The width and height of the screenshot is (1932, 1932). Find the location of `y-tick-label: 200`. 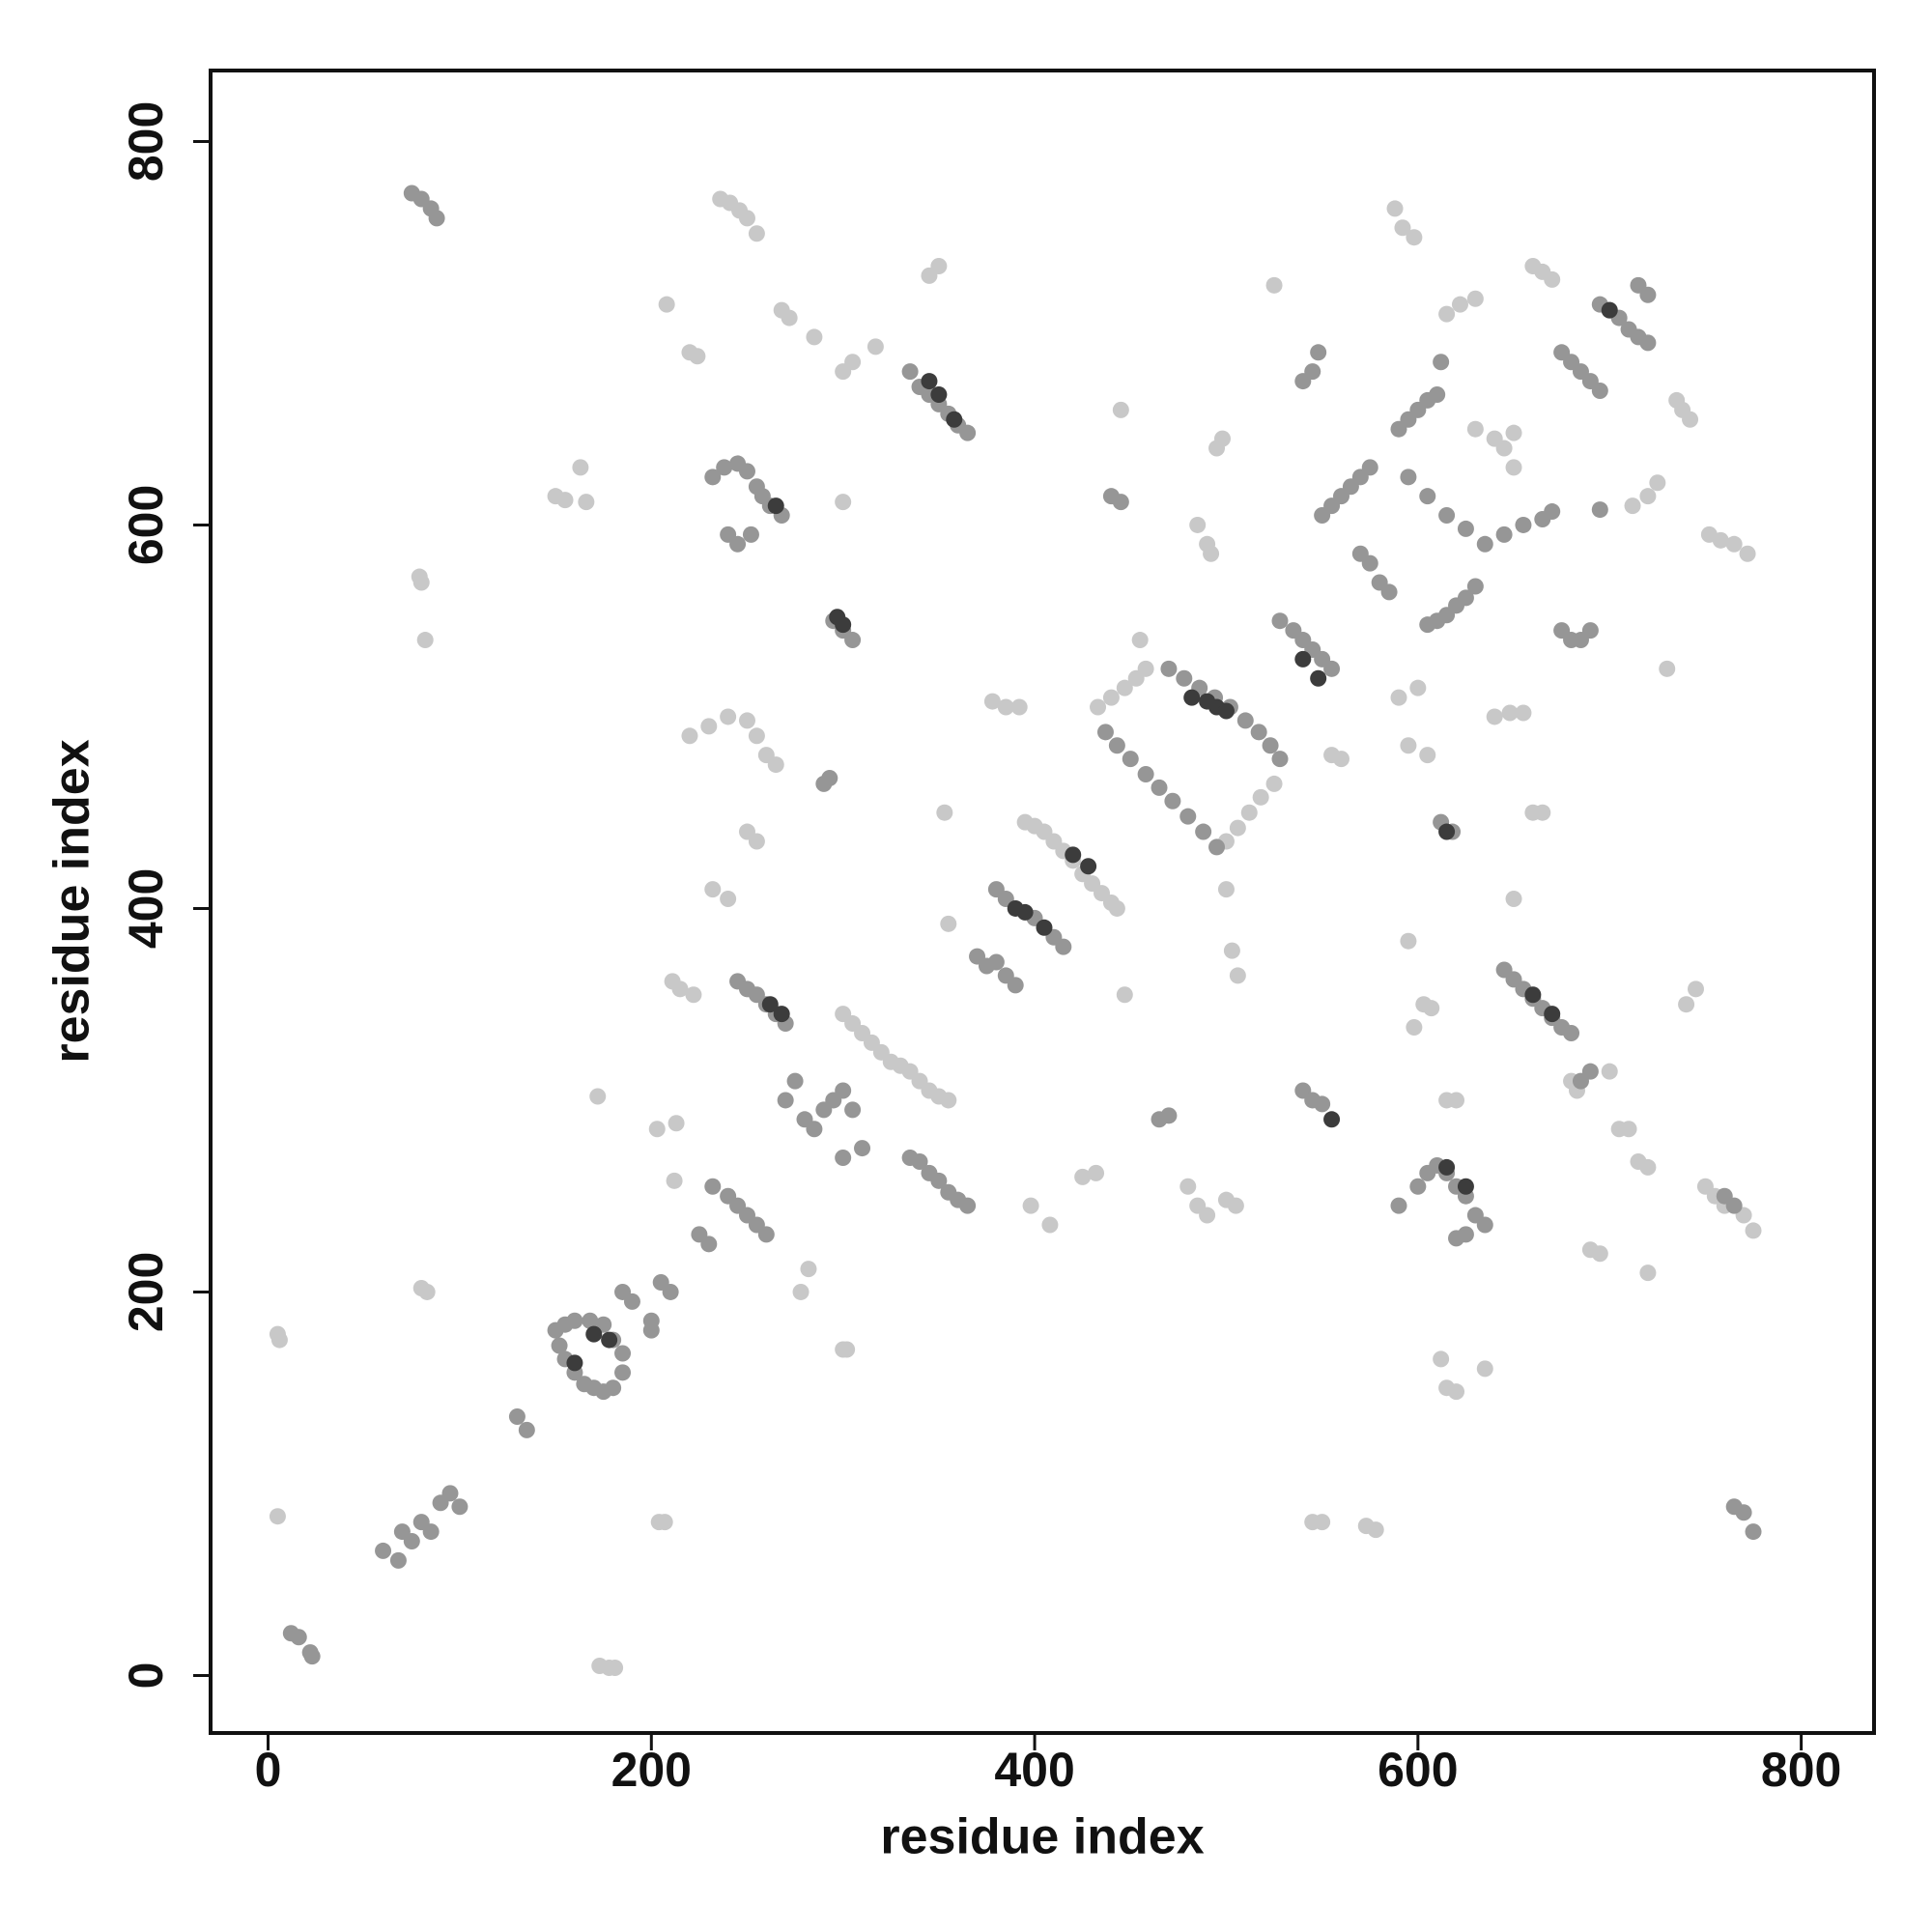

y-tick-label: 200 is located at coordinates (146, 1292).